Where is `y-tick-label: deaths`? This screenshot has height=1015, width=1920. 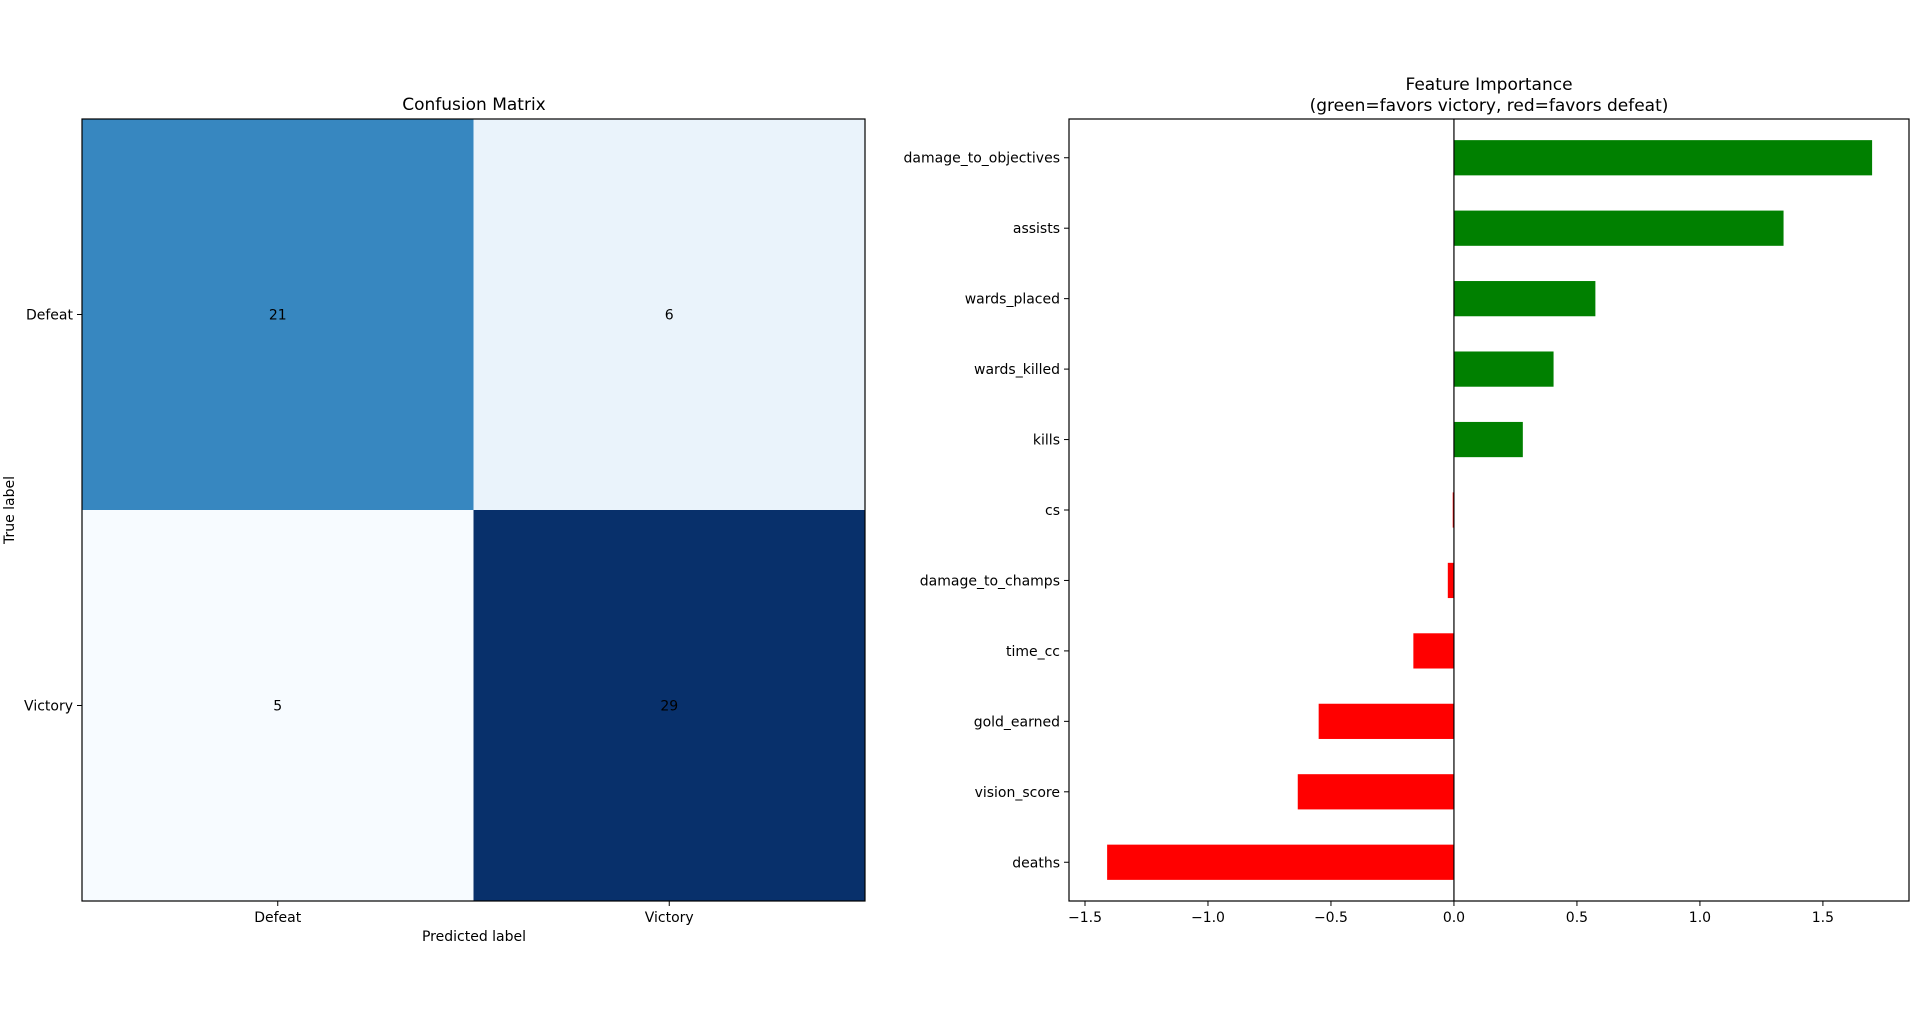
y-tick-label: deaths is located at coordinates (1036, 863).